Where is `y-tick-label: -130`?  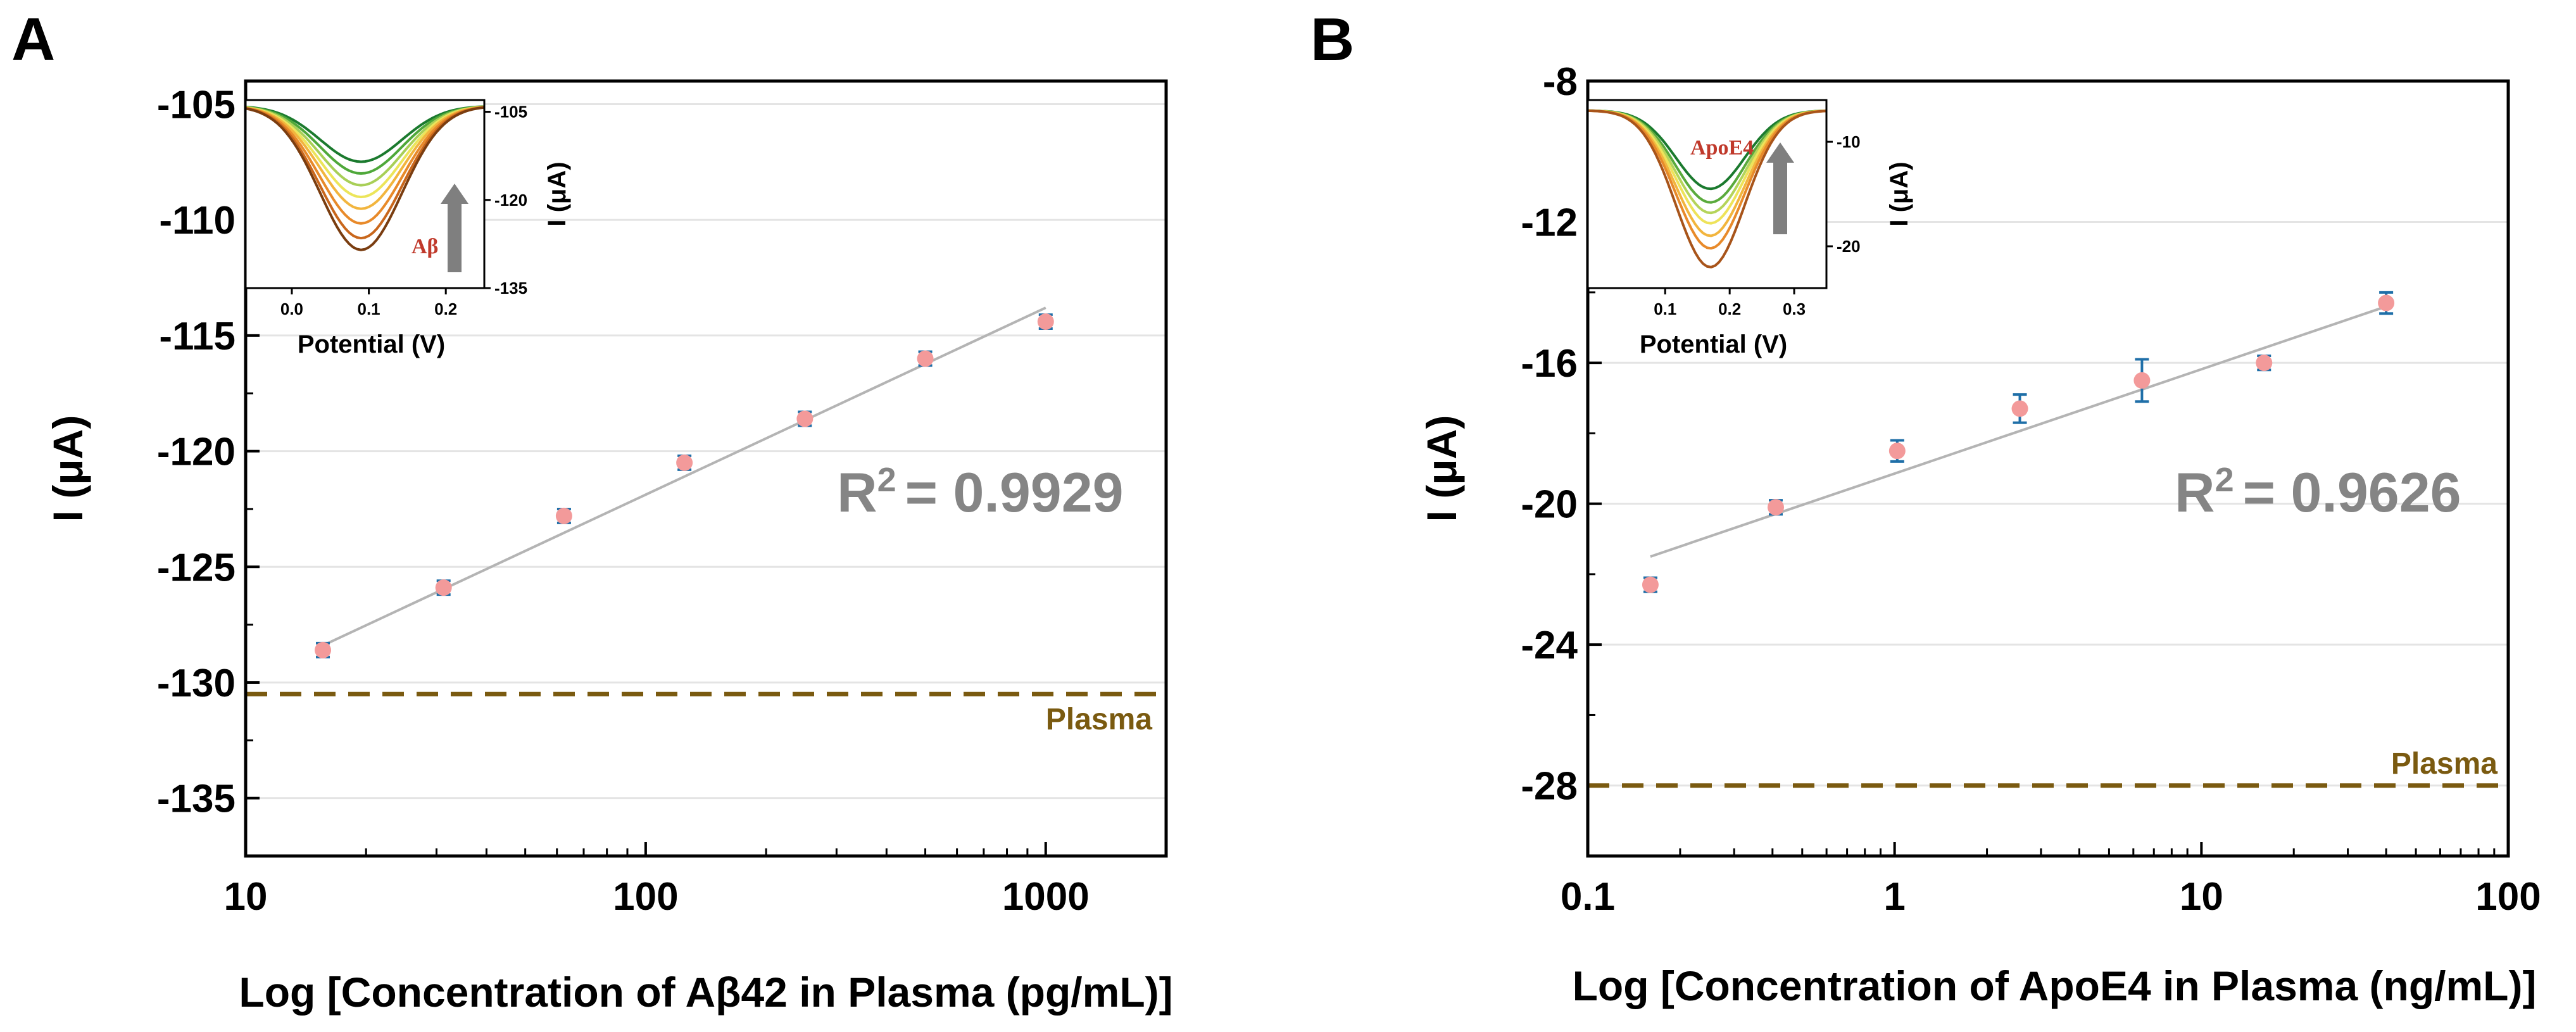 y-tick-label: -130 is located at coordinates (196, 683).